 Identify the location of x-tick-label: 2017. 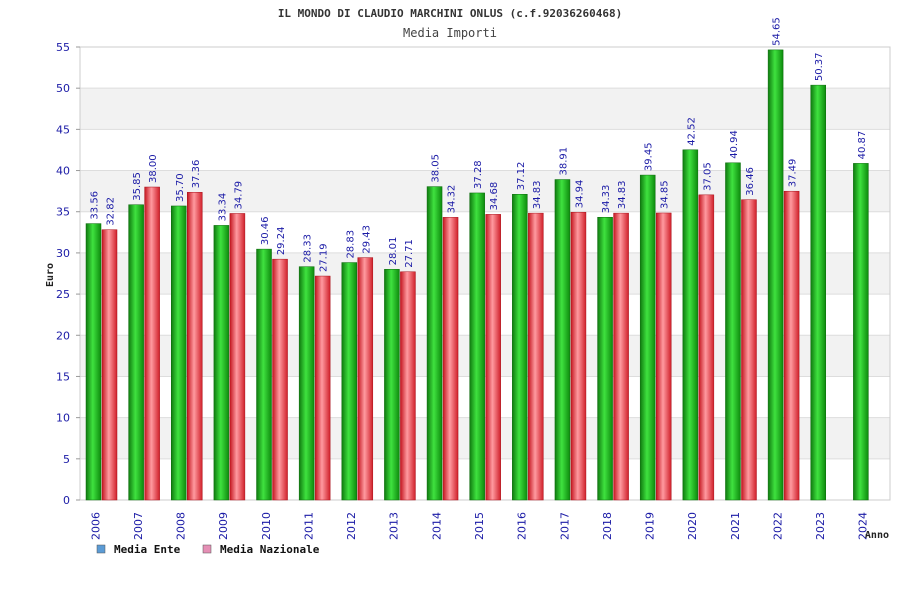
(564, 526).